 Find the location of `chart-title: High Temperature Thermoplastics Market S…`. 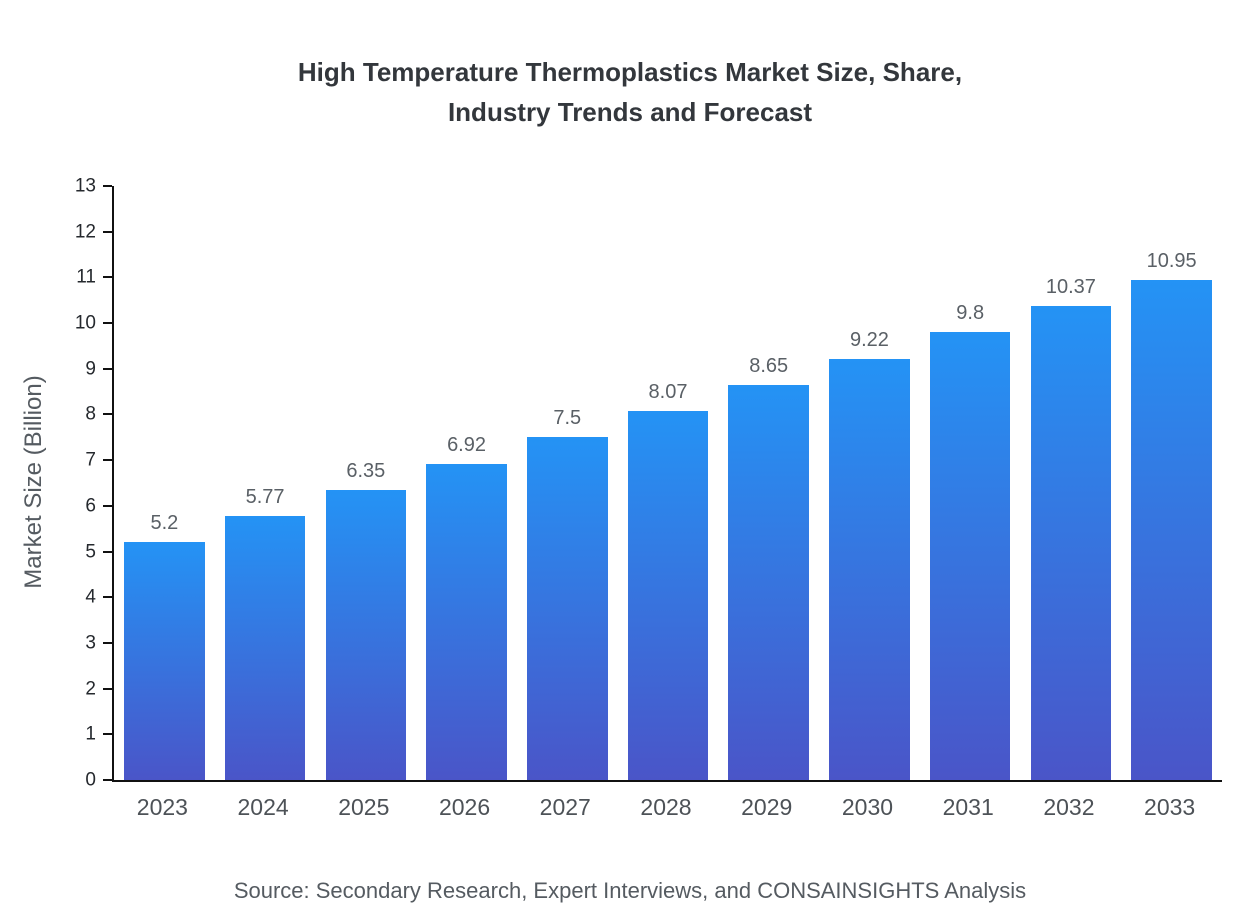

chart-title: High Temperature Thermoplastics Market S… is located at coordinates (630, 92).